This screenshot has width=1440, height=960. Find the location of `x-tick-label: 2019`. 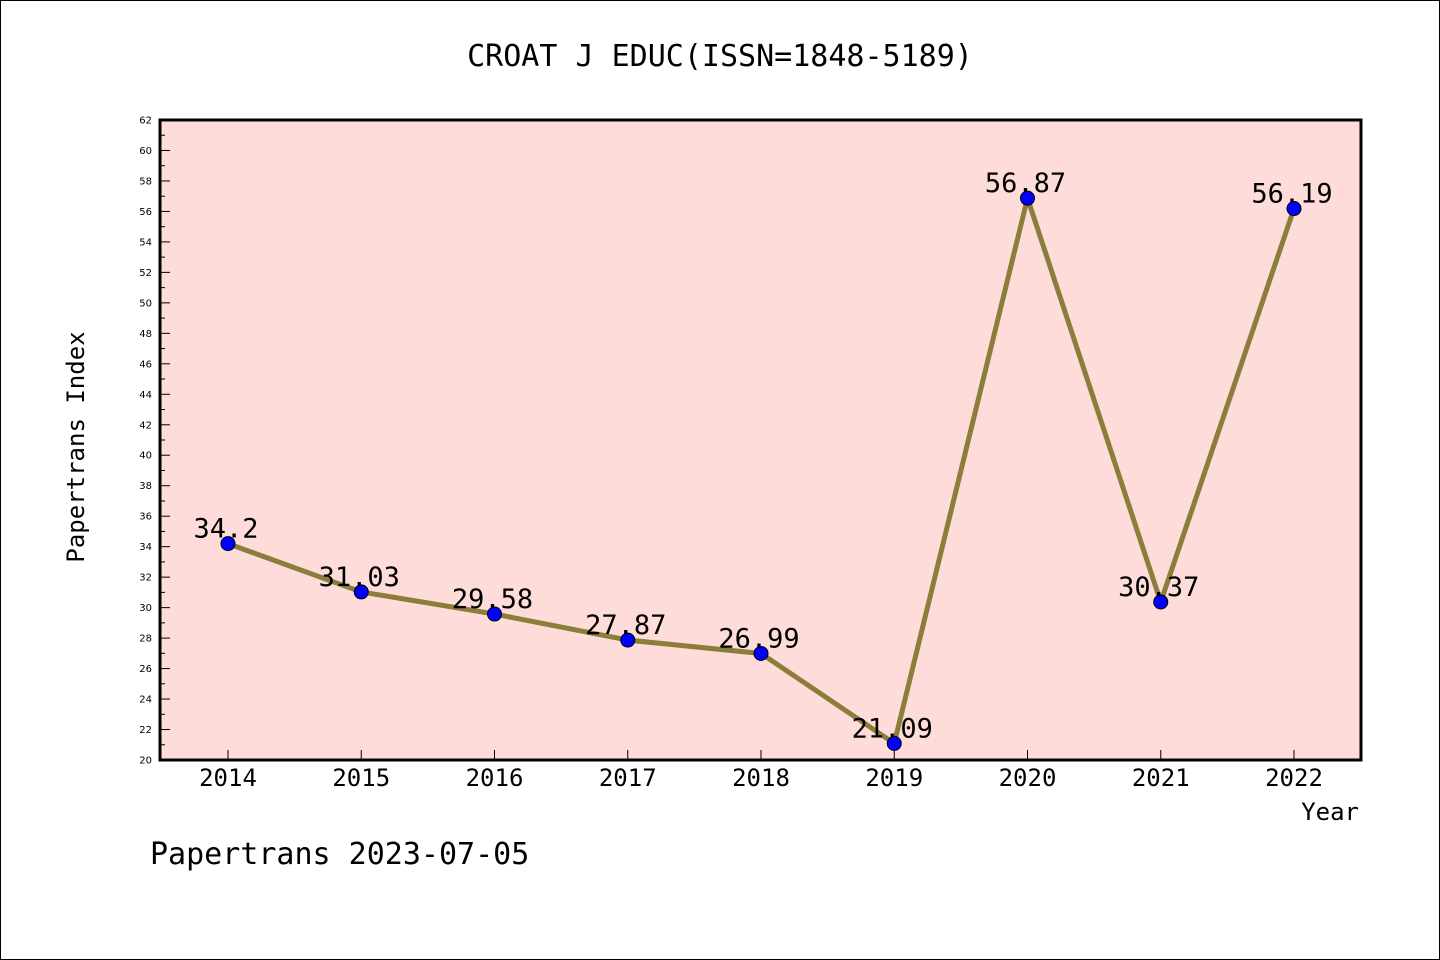

x-tick-label: 2019 is located at coordinates (894, 778).